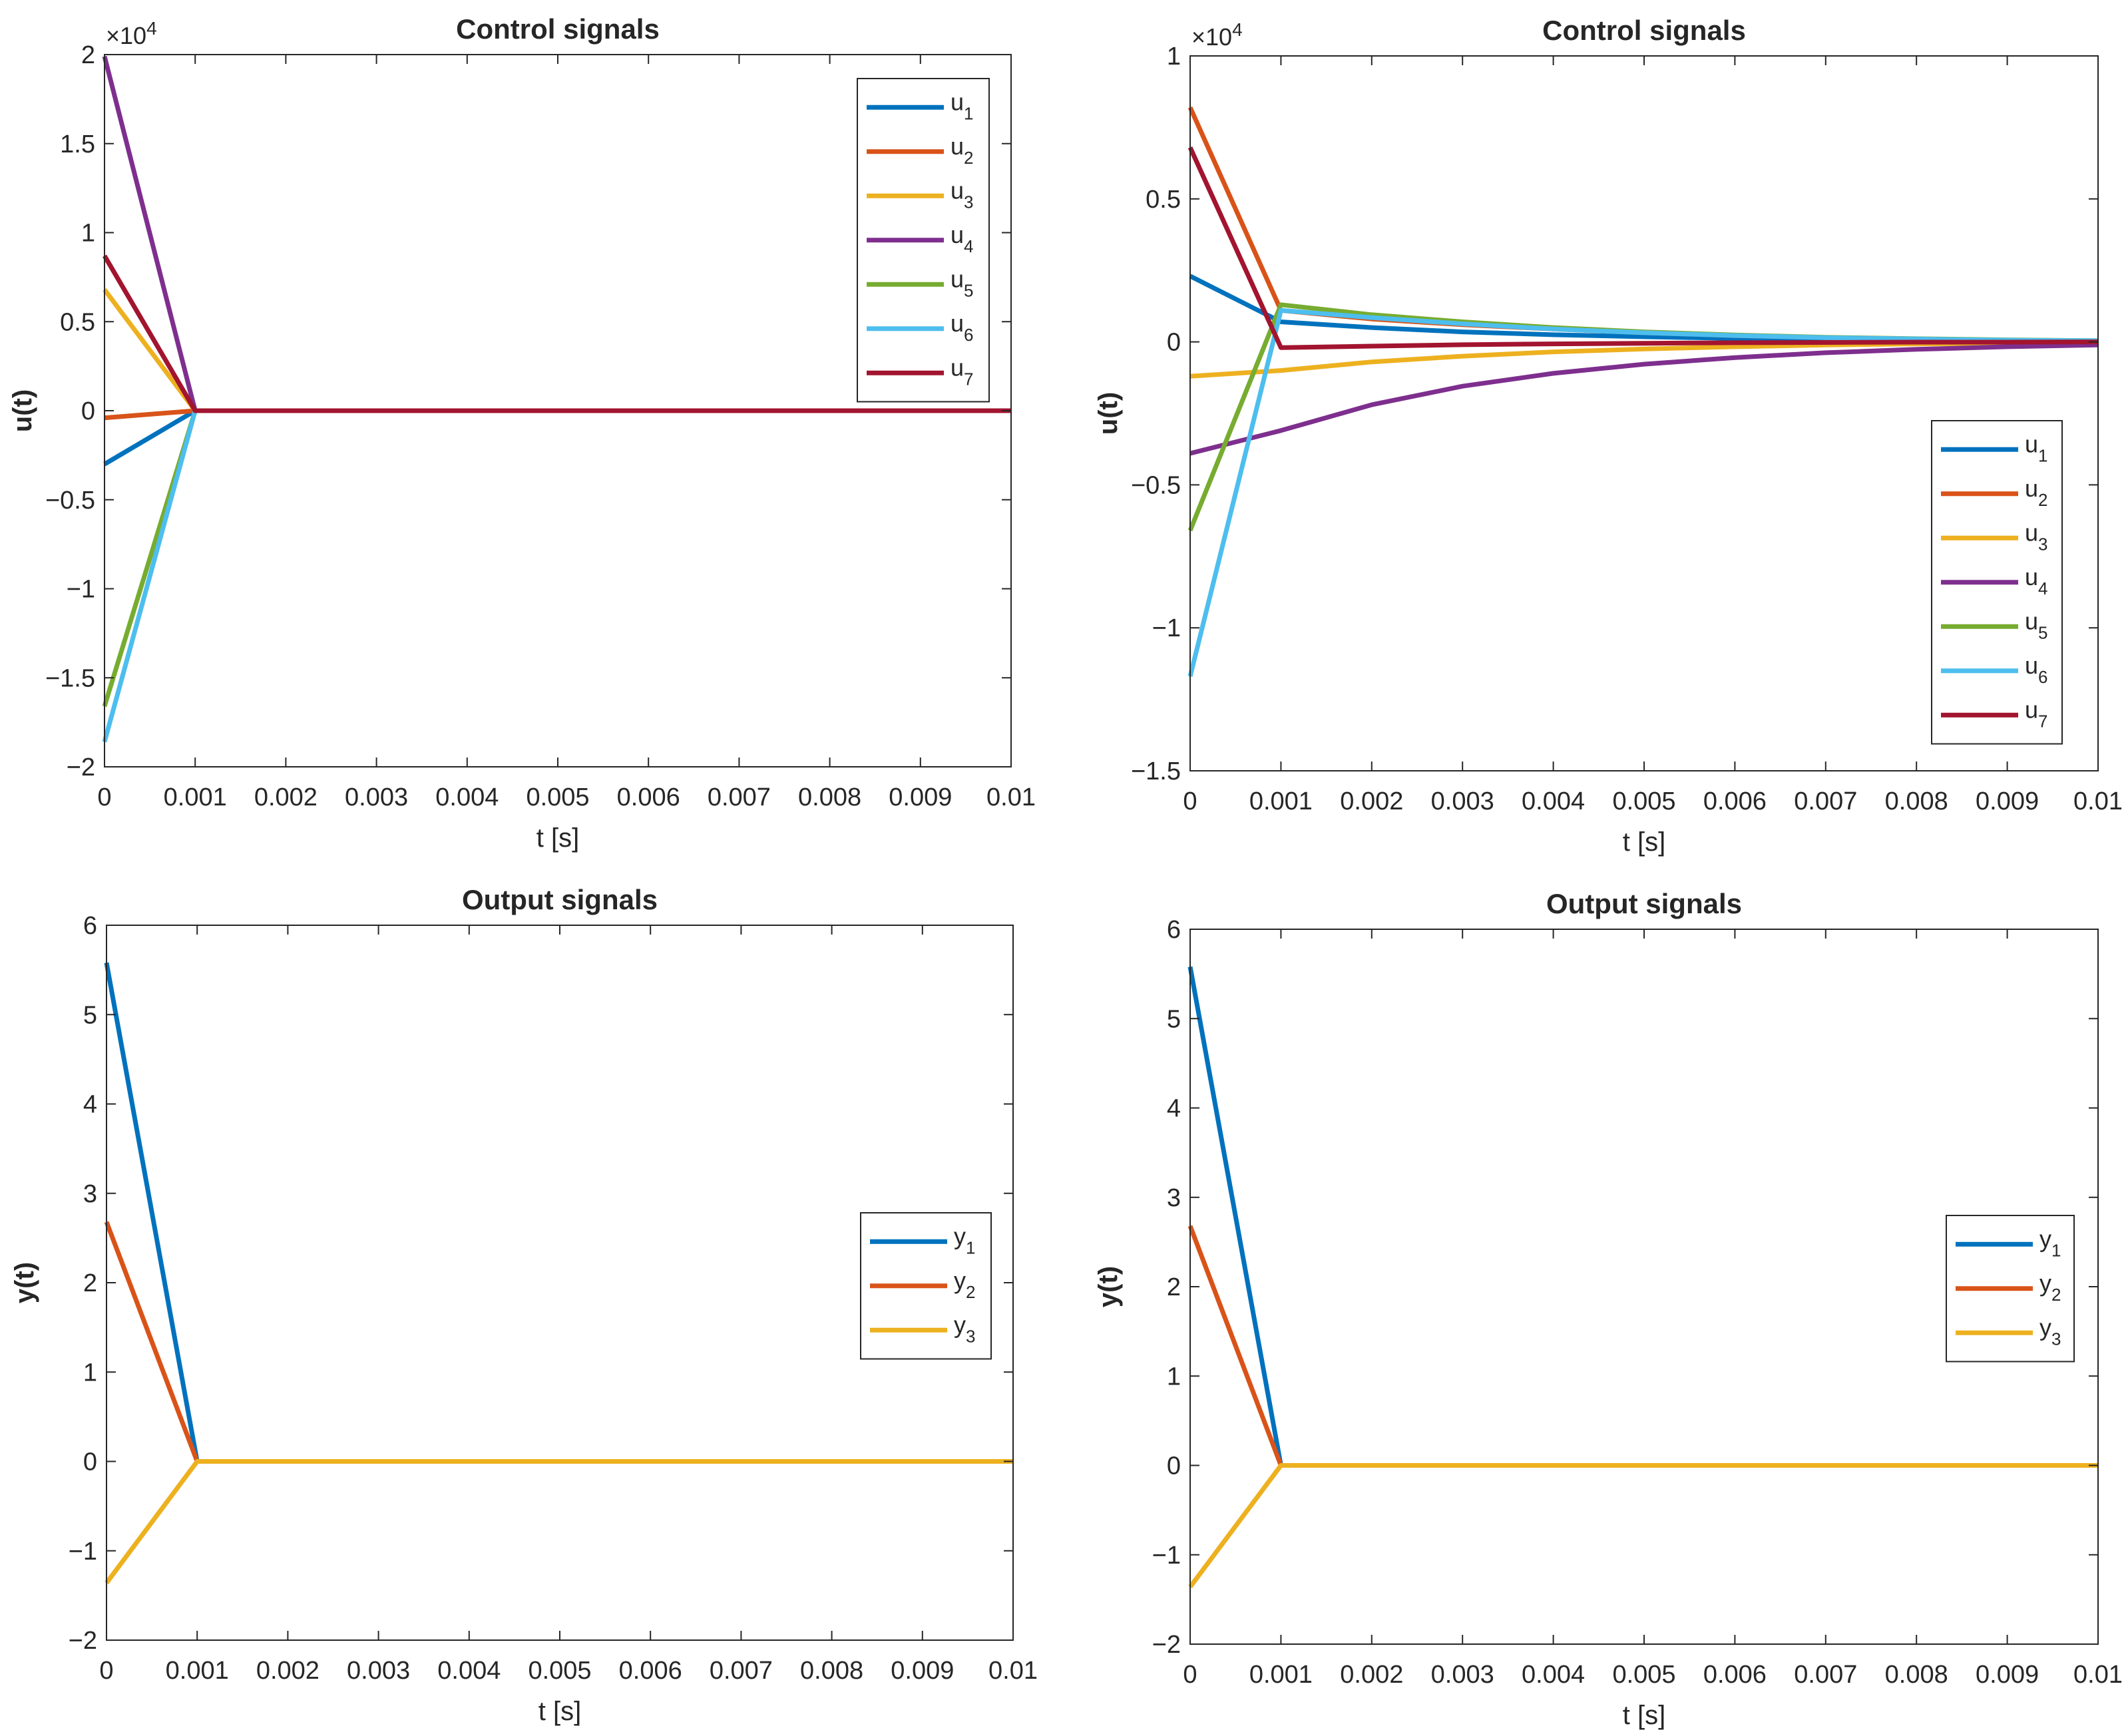 Image resolution: width=2128 pixels, height=1736 pixels. I want to click on y-tick-label: 6, so click(90, 926).